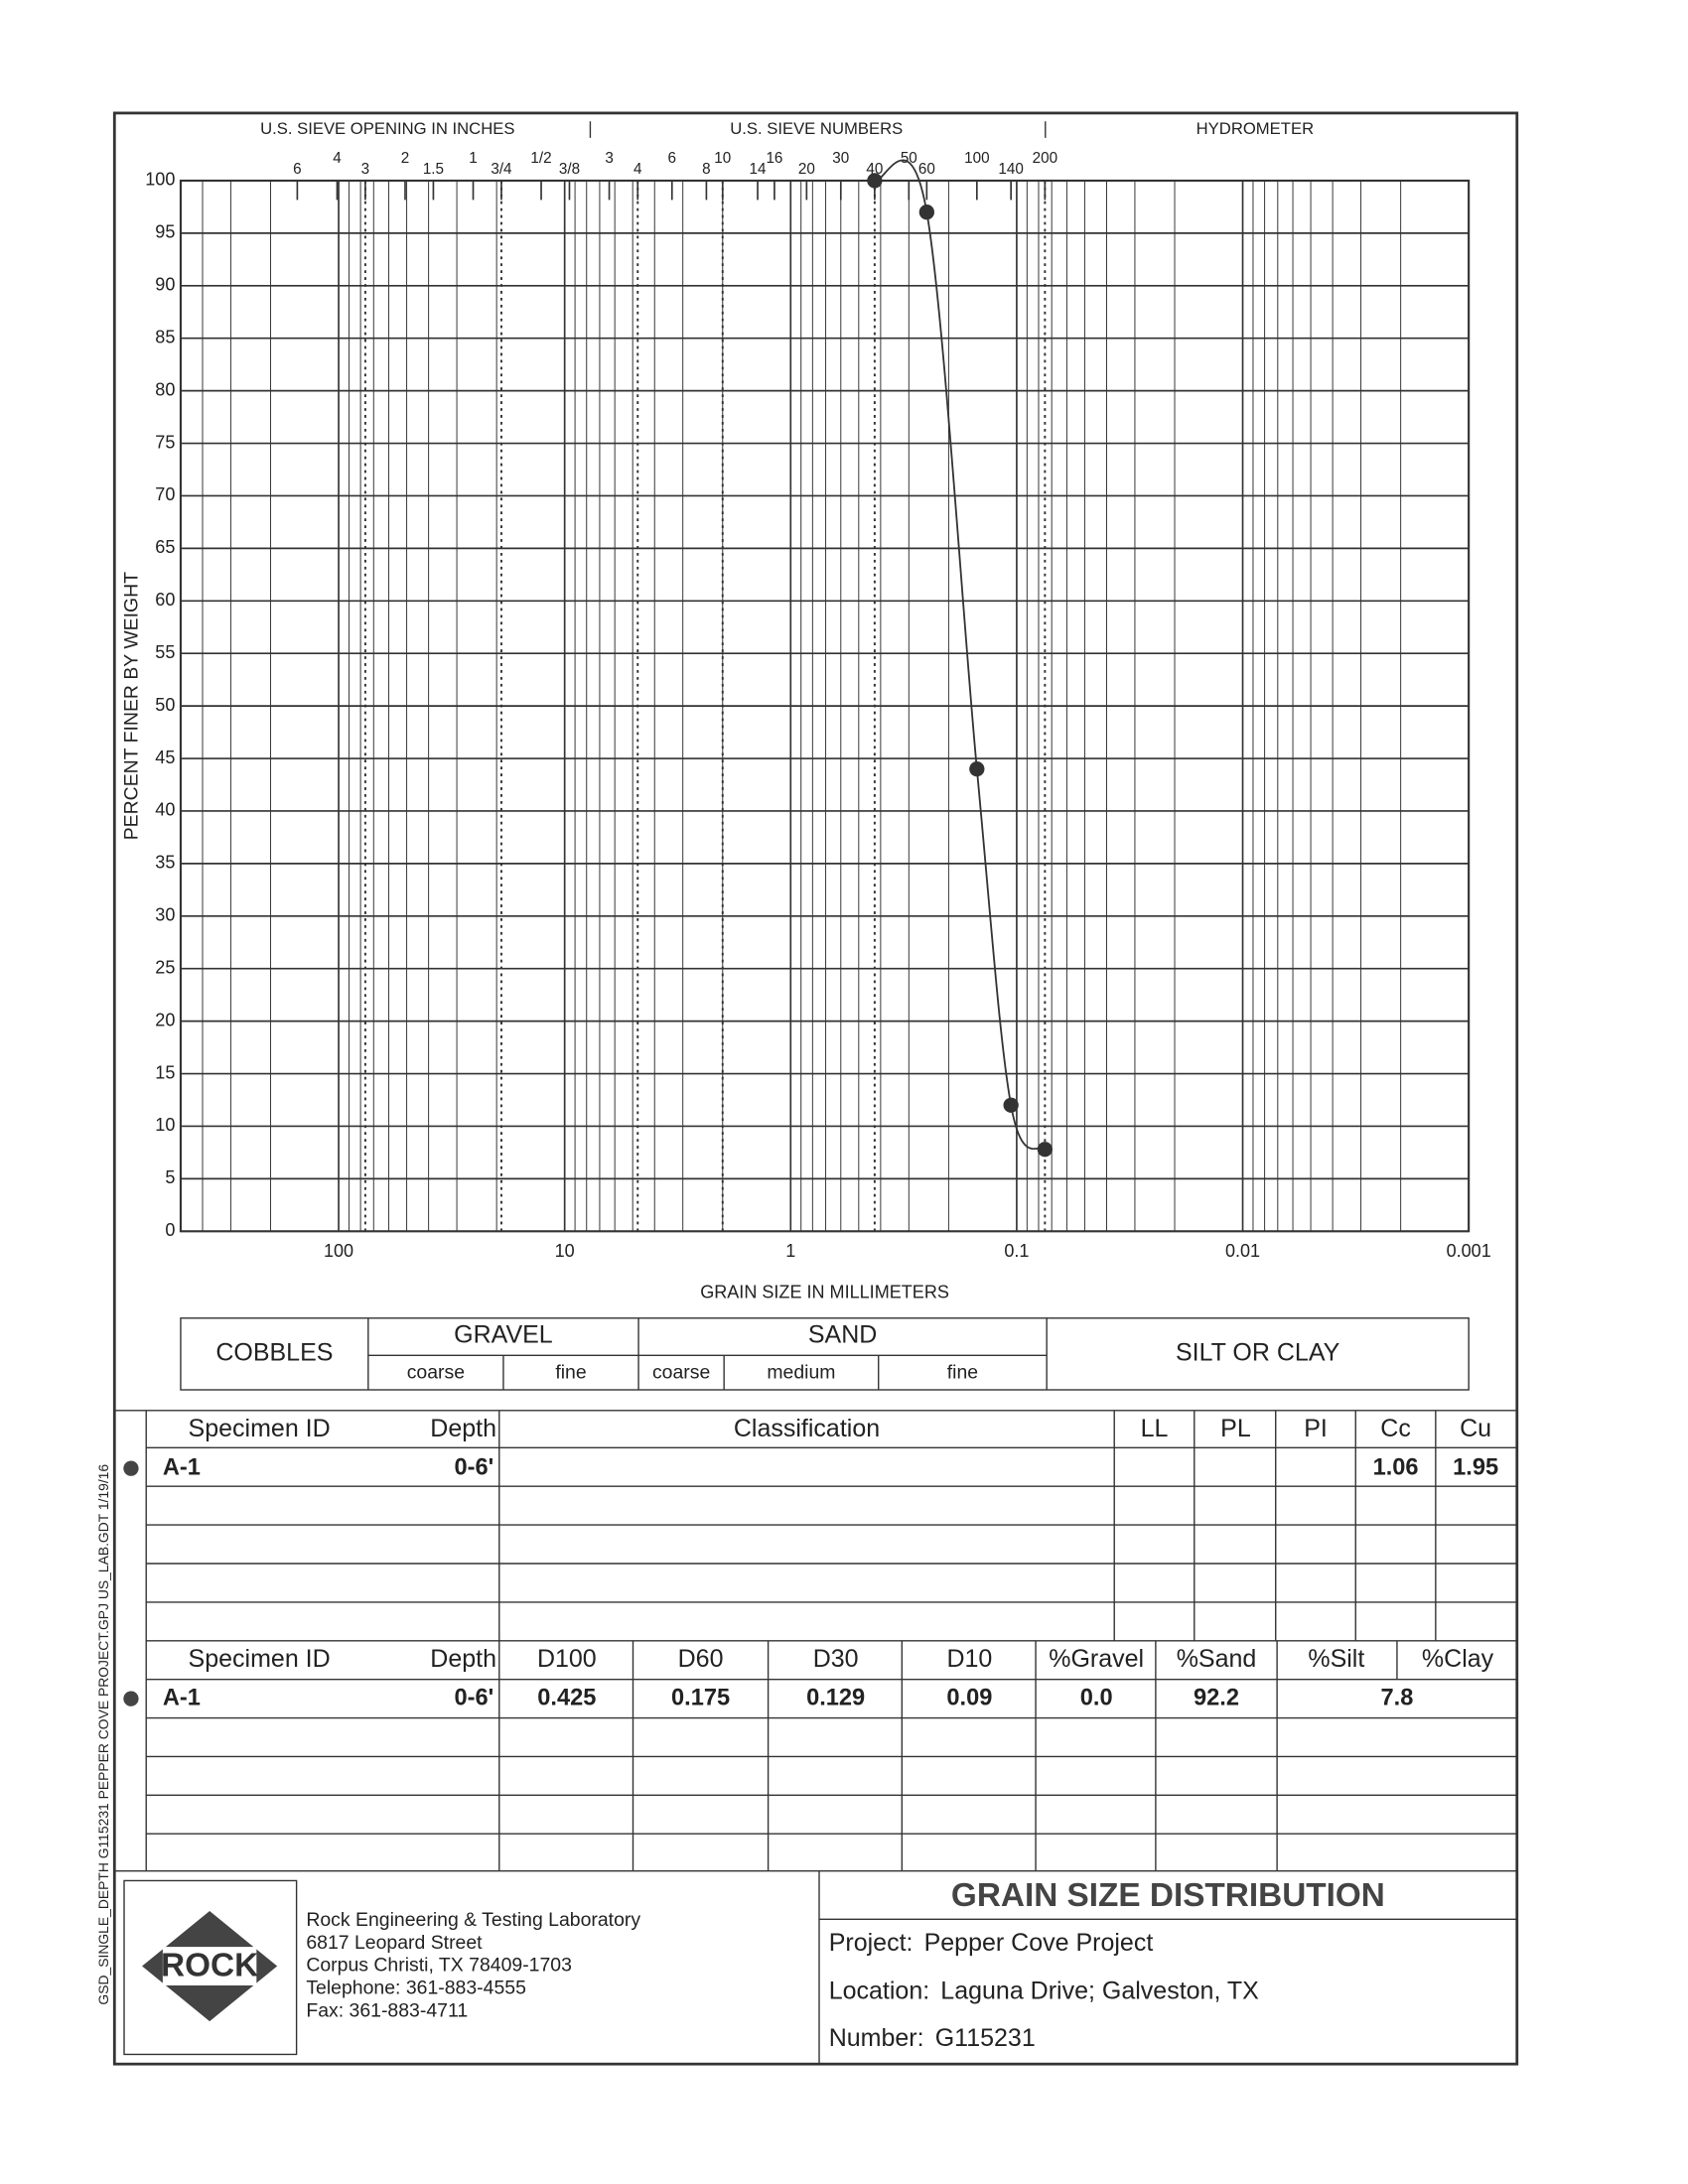  I want to click on company-line: Rock Engineering & Testing Laboratory, so click(473, 1920).